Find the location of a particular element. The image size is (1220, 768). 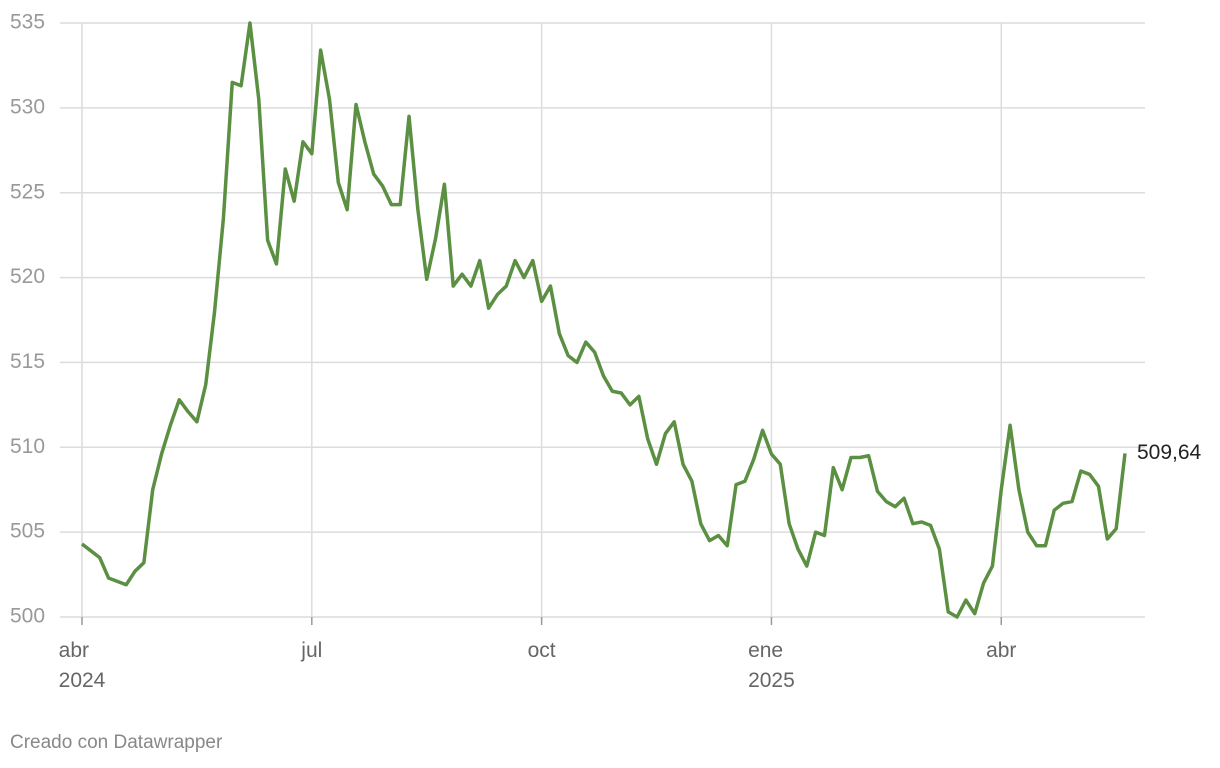

y-tick-label: 515 is located at coordinates (27, 361).